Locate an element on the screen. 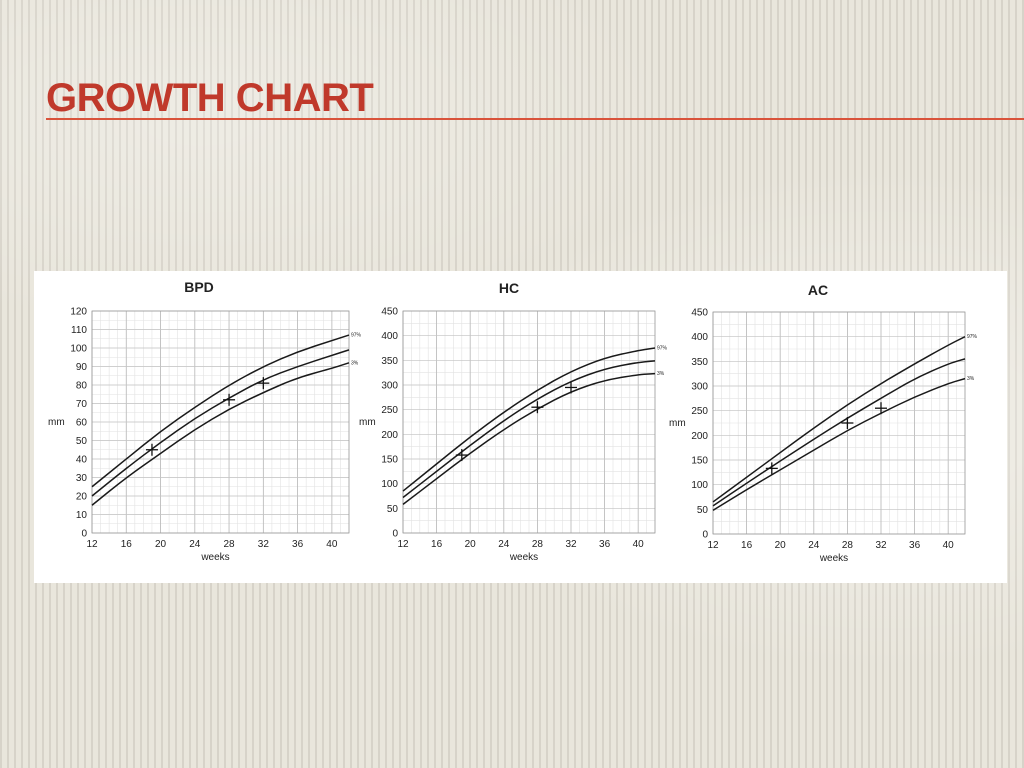  bpd-chart-title: BPD is located at coordinates (199, 287).